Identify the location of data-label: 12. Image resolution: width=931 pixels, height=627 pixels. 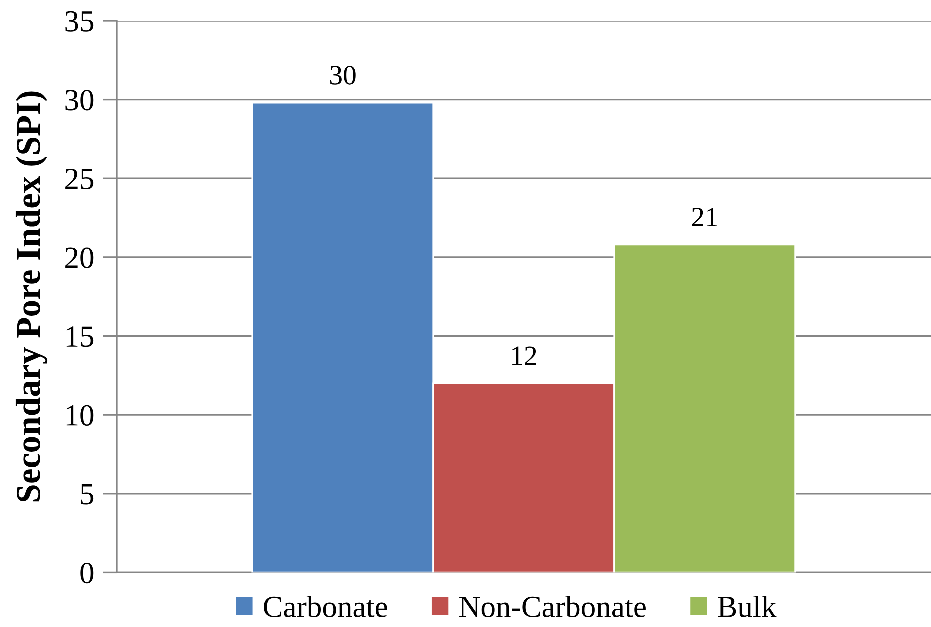
(524, 356).